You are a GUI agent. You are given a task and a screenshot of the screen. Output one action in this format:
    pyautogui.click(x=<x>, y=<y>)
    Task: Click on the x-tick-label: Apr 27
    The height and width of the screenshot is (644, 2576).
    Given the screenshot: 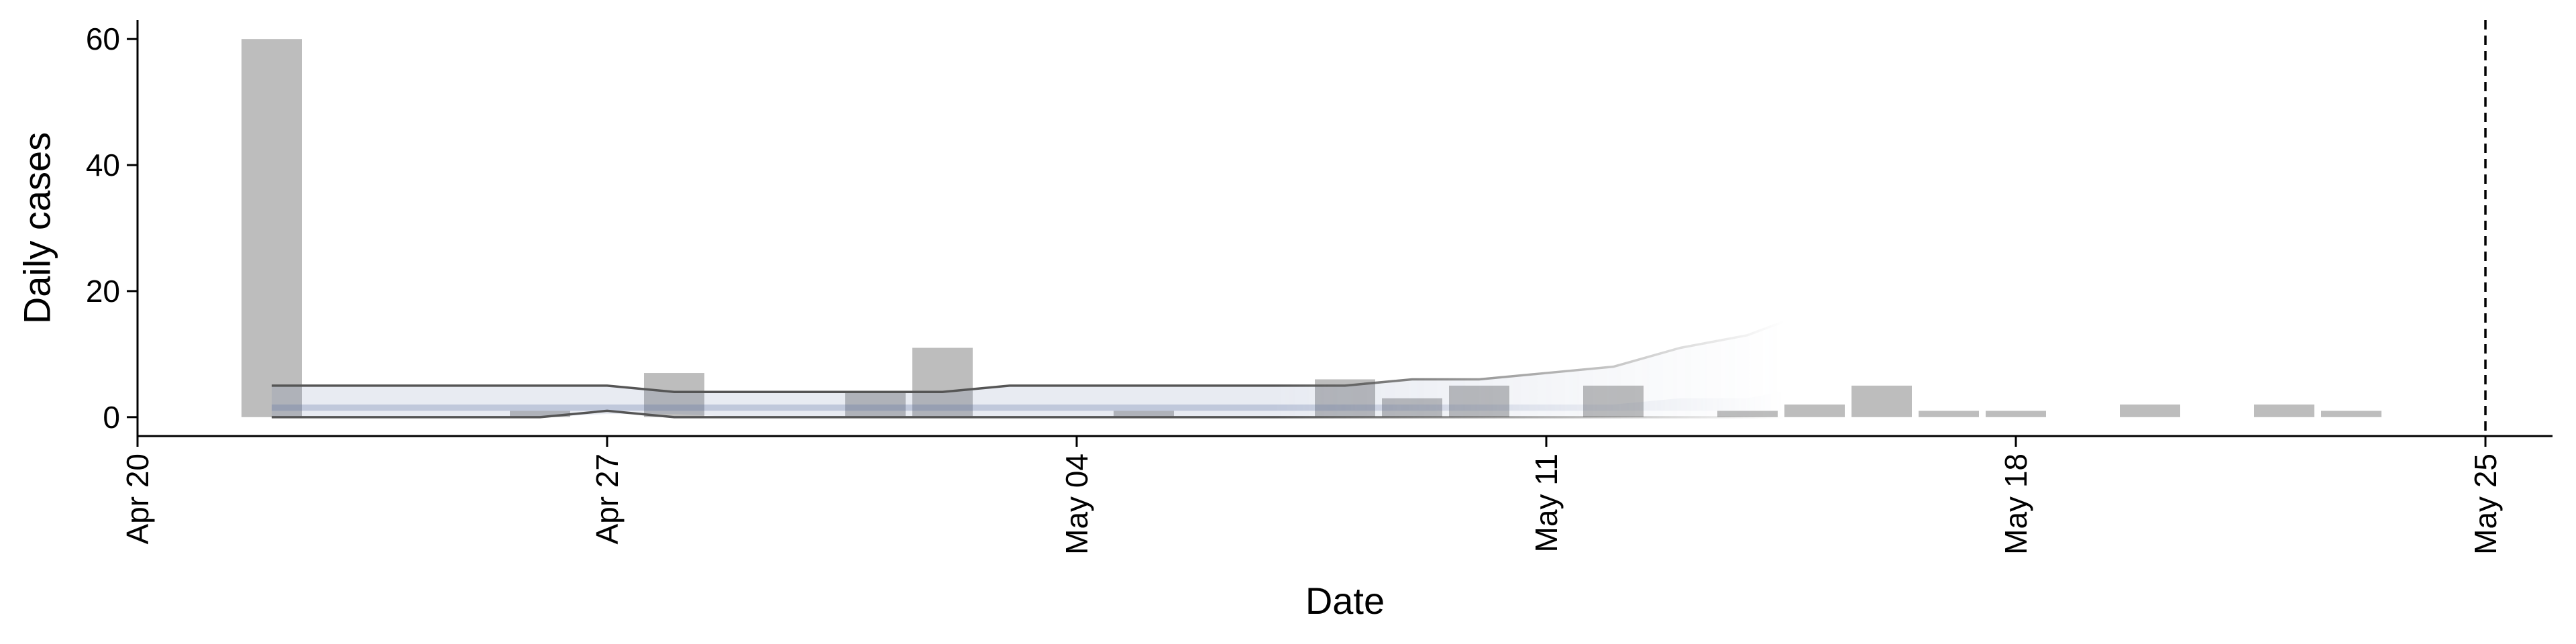 What is the action you would take?
    pyautogui.click(x=607, y=499)
    